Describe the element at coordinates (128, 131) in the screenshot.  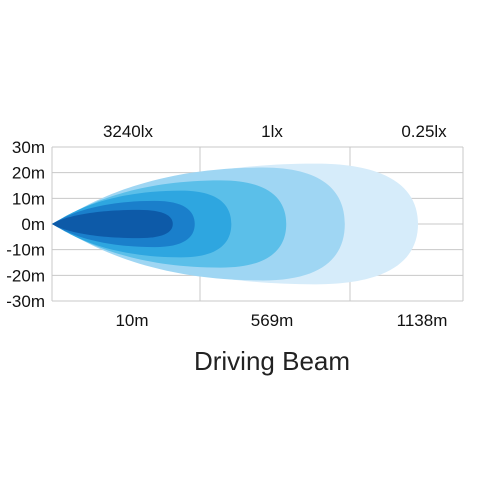
I see `top-label-0: 3240lx` at that location.